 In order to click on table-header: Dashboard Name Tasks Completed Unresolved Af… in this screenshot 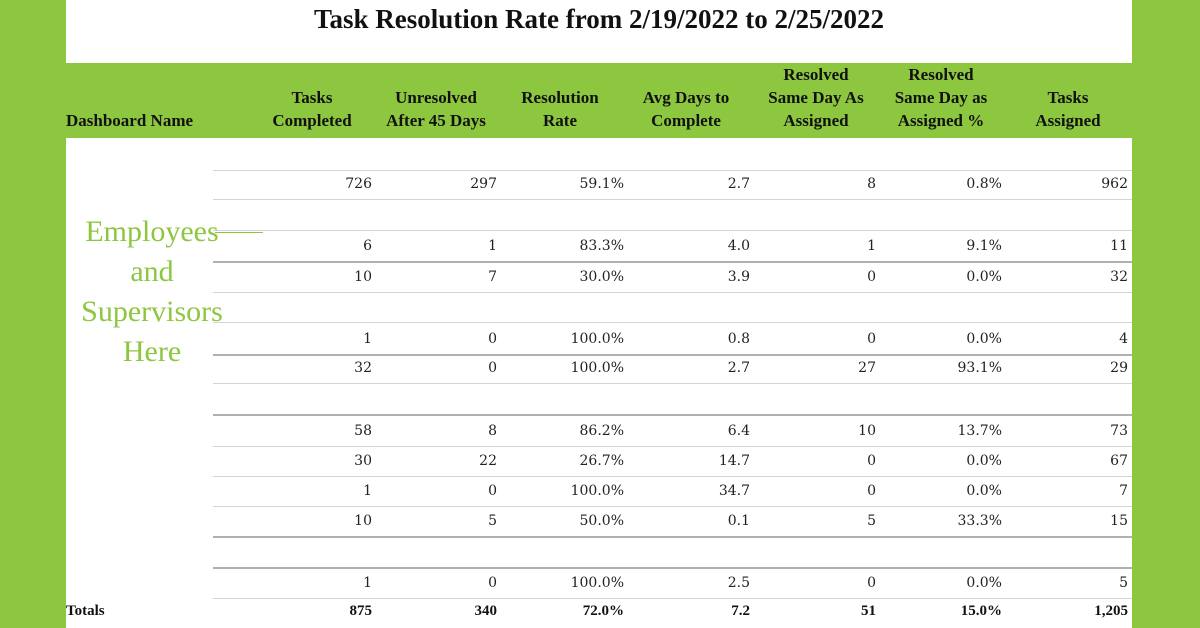, I will do `click(599, 100)`.